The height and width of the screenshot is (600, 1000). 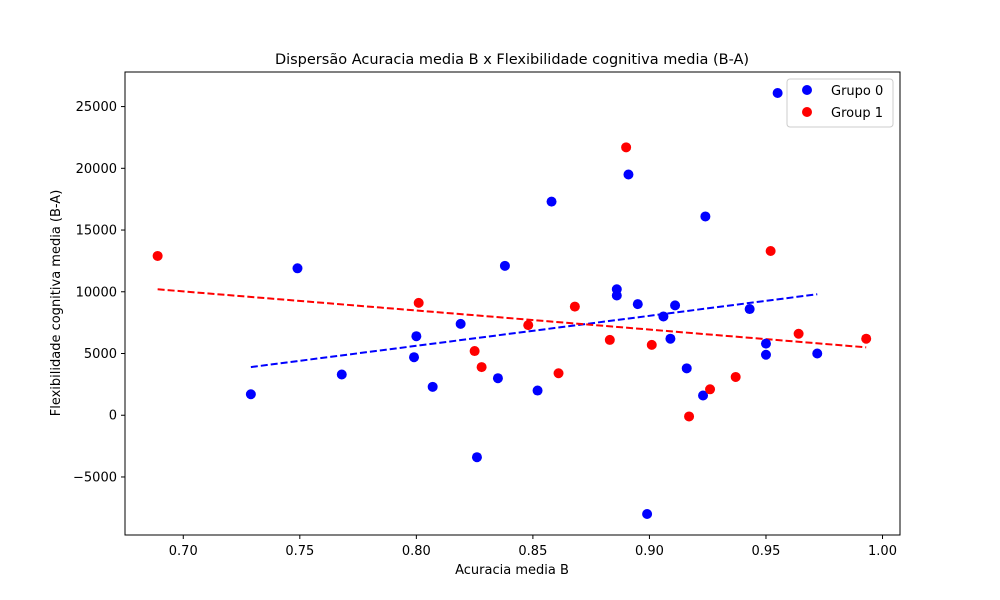 What do you see at coordinates (183, 551) in the screenshot?
I see `x-tick-label: 0.70` at bounding box center [183, 551].